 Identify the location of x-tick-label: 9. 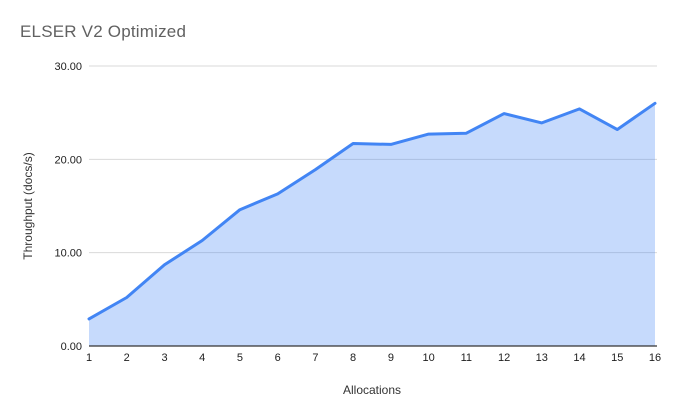
(391, 358).